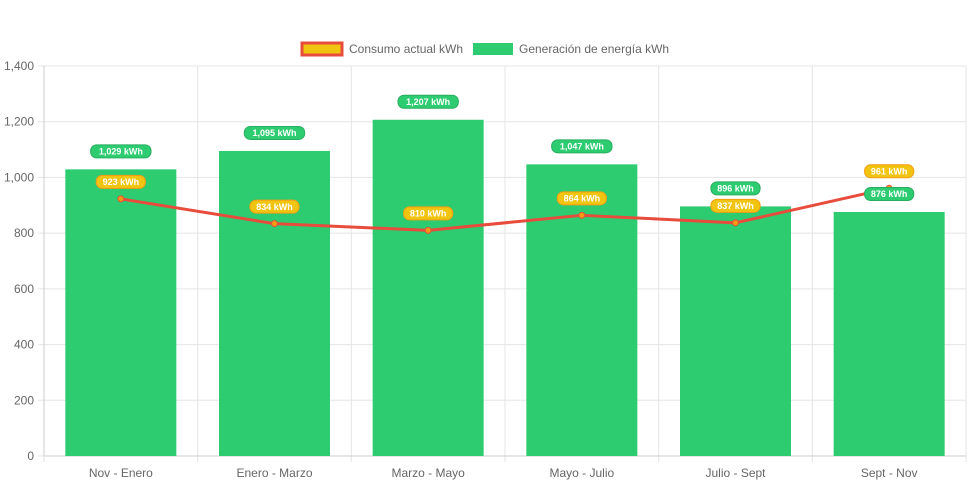  Describe the element at coordinates (493, 49) in the screenshot. I see `legend-swatch-generacion` at that location.